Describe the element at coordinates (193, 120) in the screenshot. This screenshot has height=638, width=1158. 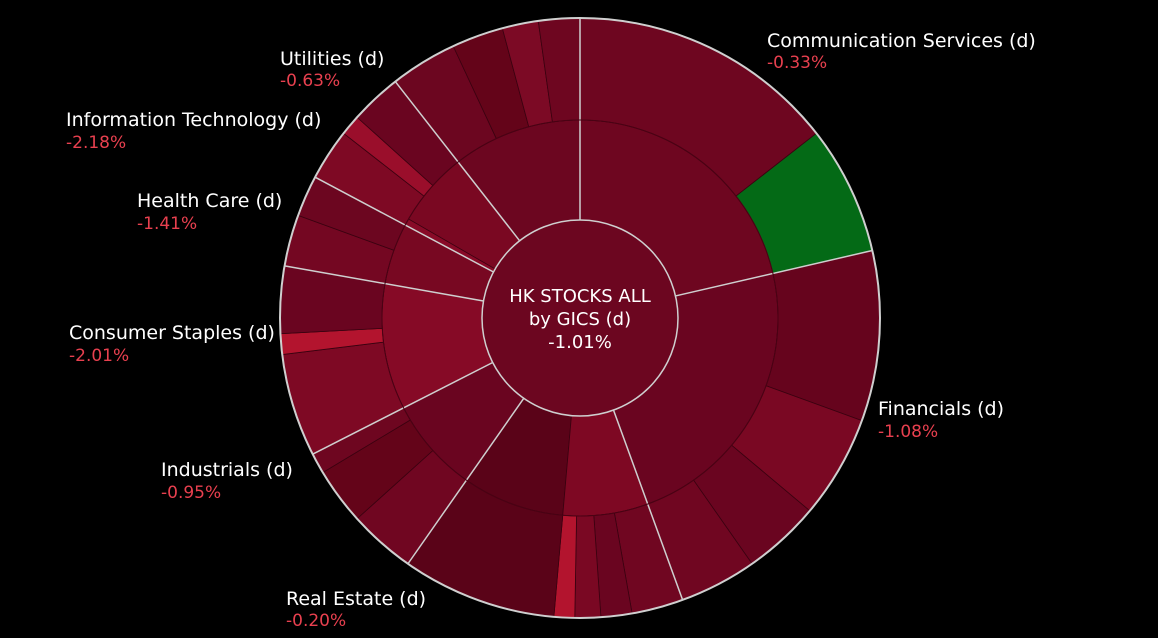
I see `sector-label-name: Information Technology (d)` at that location.